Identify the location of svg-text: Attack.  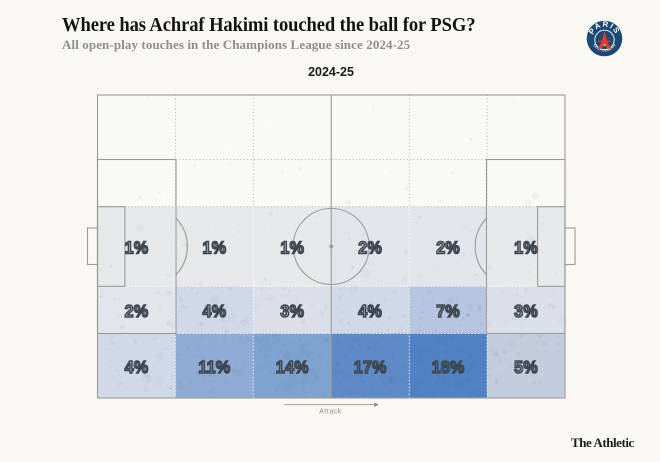
(330, 412).